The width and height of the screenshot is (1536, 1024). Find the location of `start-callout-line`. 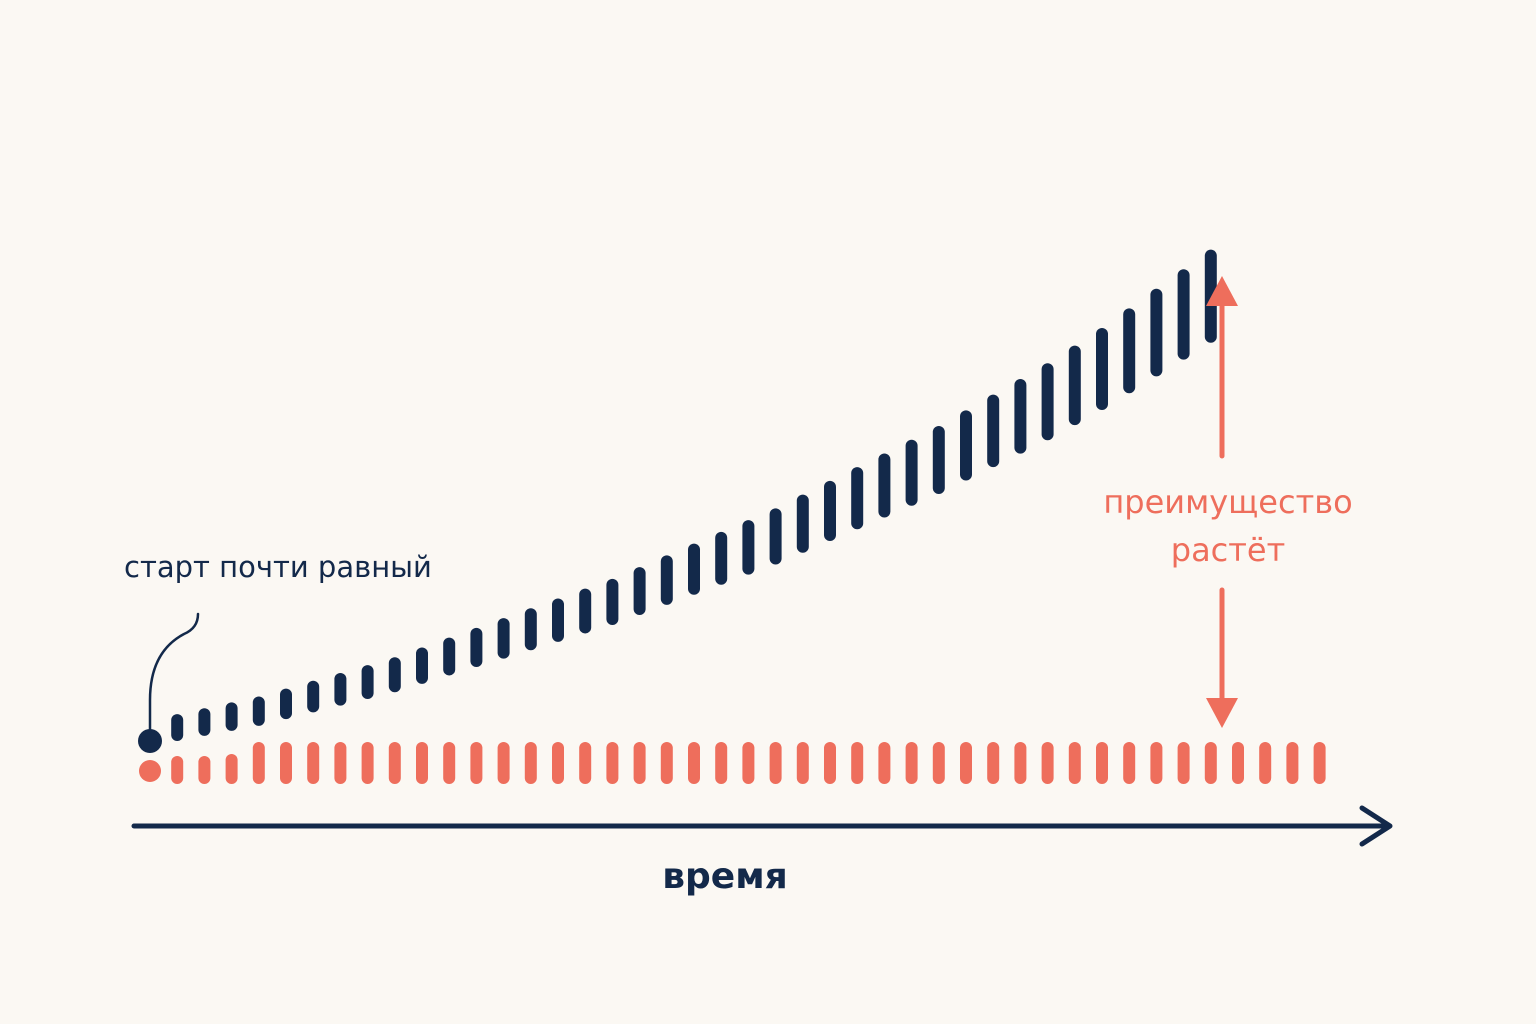

start-callout-line is located at coordinates (174, 673).